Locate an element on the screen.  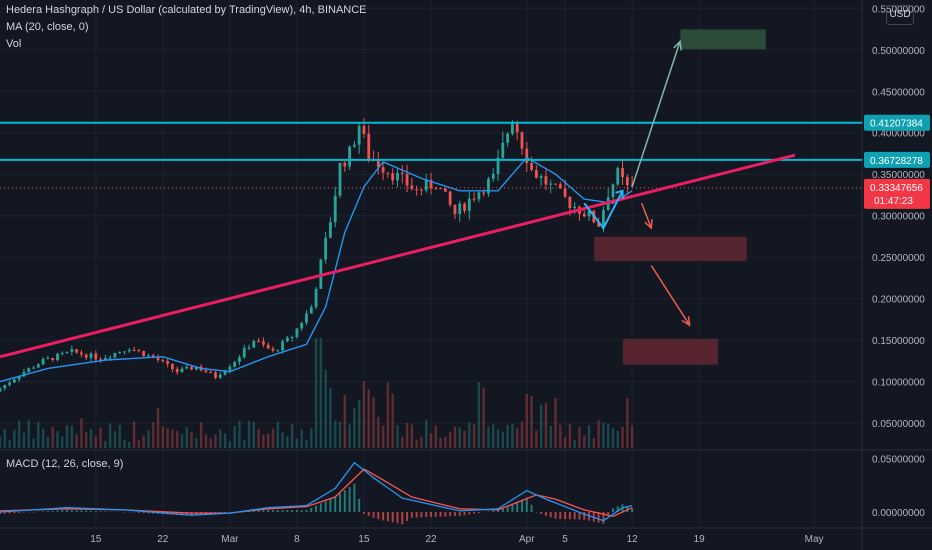
macd-legend: MACD (12, 26, close, 9) is located at coordinates (65, 464).